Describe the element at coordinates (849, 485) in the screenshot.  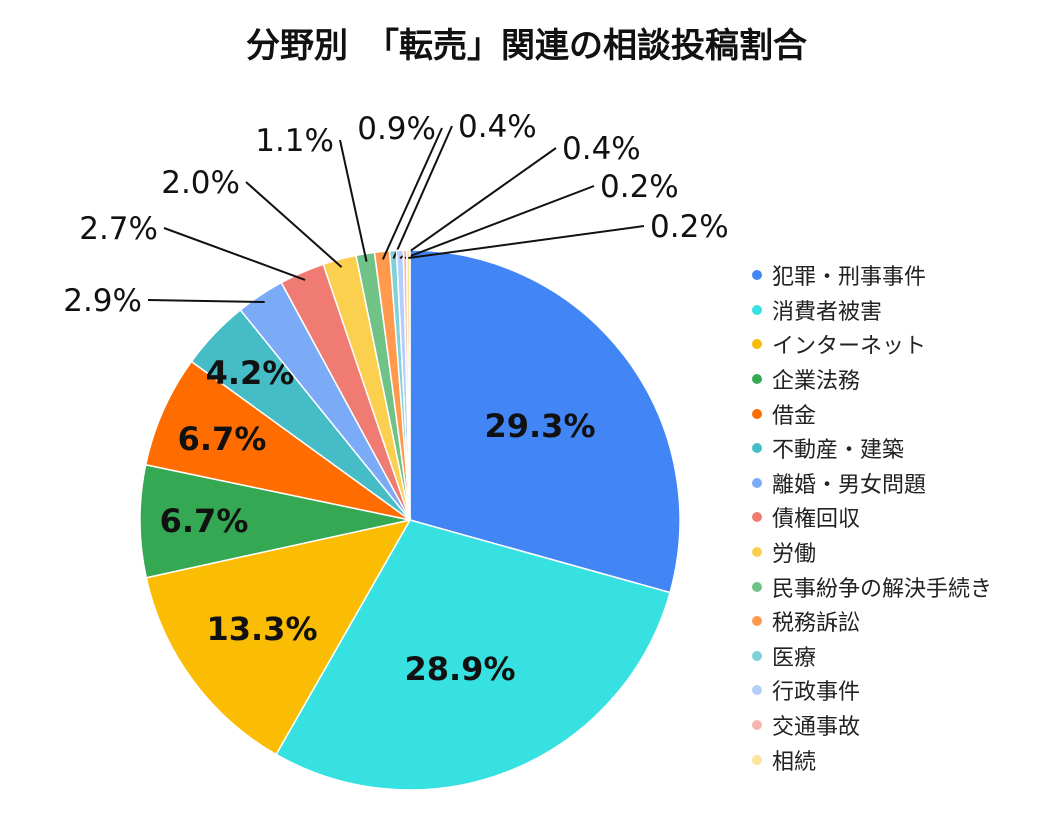
I see `legend-label: 離婚・男女問題` at that location.